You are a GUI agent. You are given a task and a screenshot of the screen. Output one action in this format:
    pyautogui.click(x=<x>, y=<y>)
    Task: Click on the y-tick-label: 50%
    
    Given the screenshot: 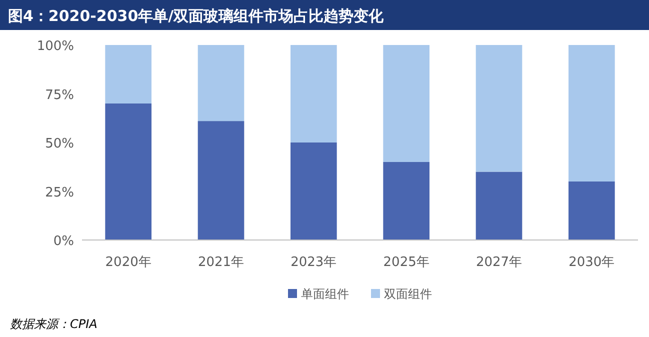 What is the action you would take?
    pyautogui.click(x=59, y=144)
    